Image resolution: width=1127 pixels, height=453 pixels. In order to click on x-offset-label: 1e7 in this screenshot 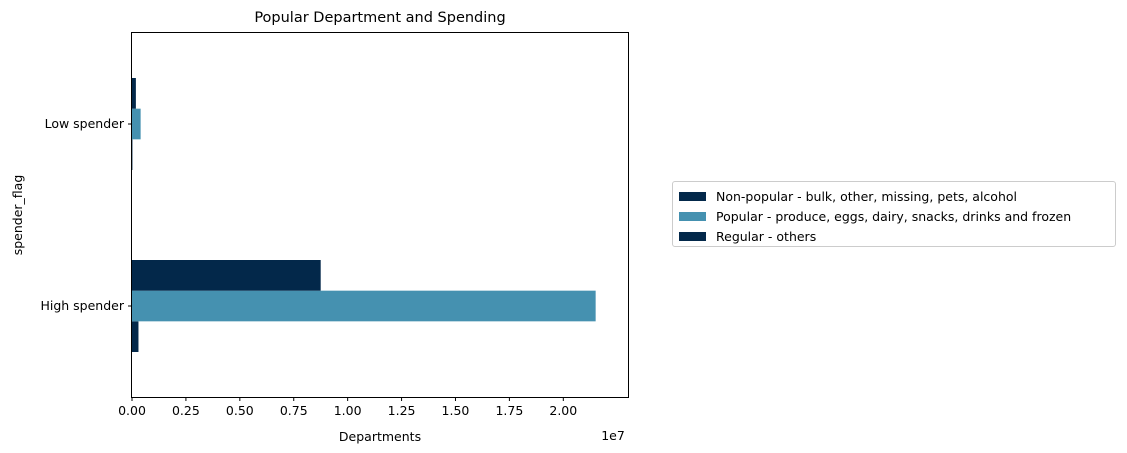, I will do `click(613, 435)`.